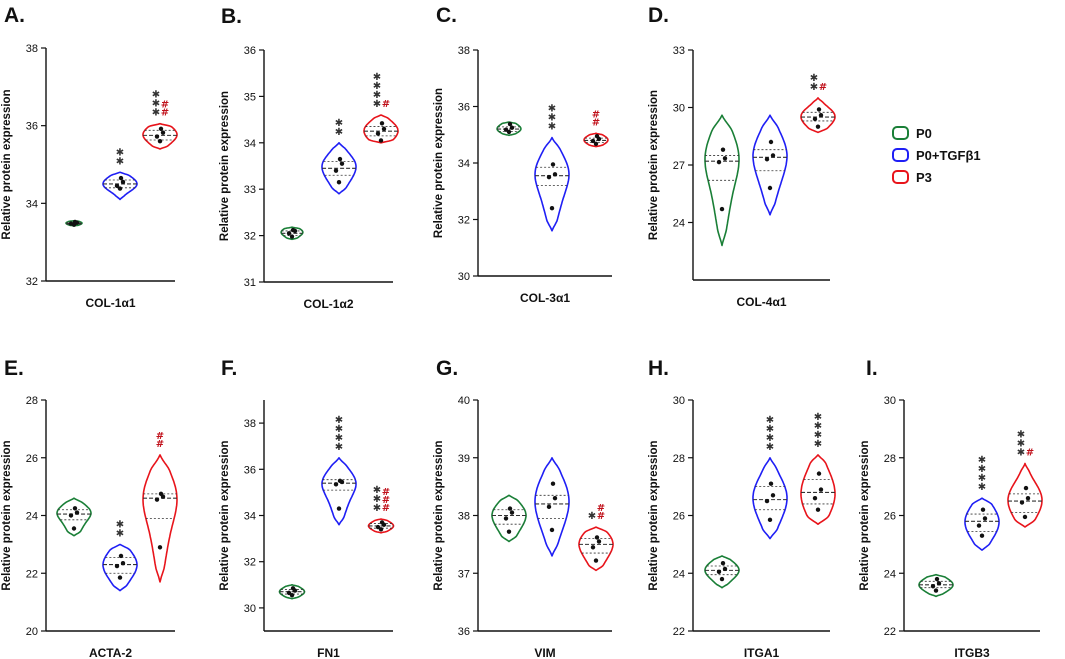  I want to click on panel-letter: D., so click(658, 15).